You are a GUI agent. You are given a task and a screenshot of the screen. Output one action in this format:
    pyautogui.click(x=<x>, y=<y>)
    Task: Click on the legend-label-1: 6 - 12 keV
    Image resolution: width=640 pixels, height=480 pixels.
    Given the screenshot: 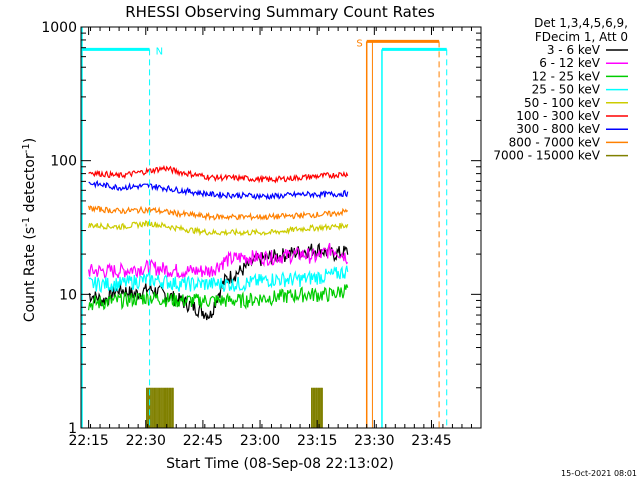 What is the action you would take?
    pyautogui.click(x=570, y=63)
    